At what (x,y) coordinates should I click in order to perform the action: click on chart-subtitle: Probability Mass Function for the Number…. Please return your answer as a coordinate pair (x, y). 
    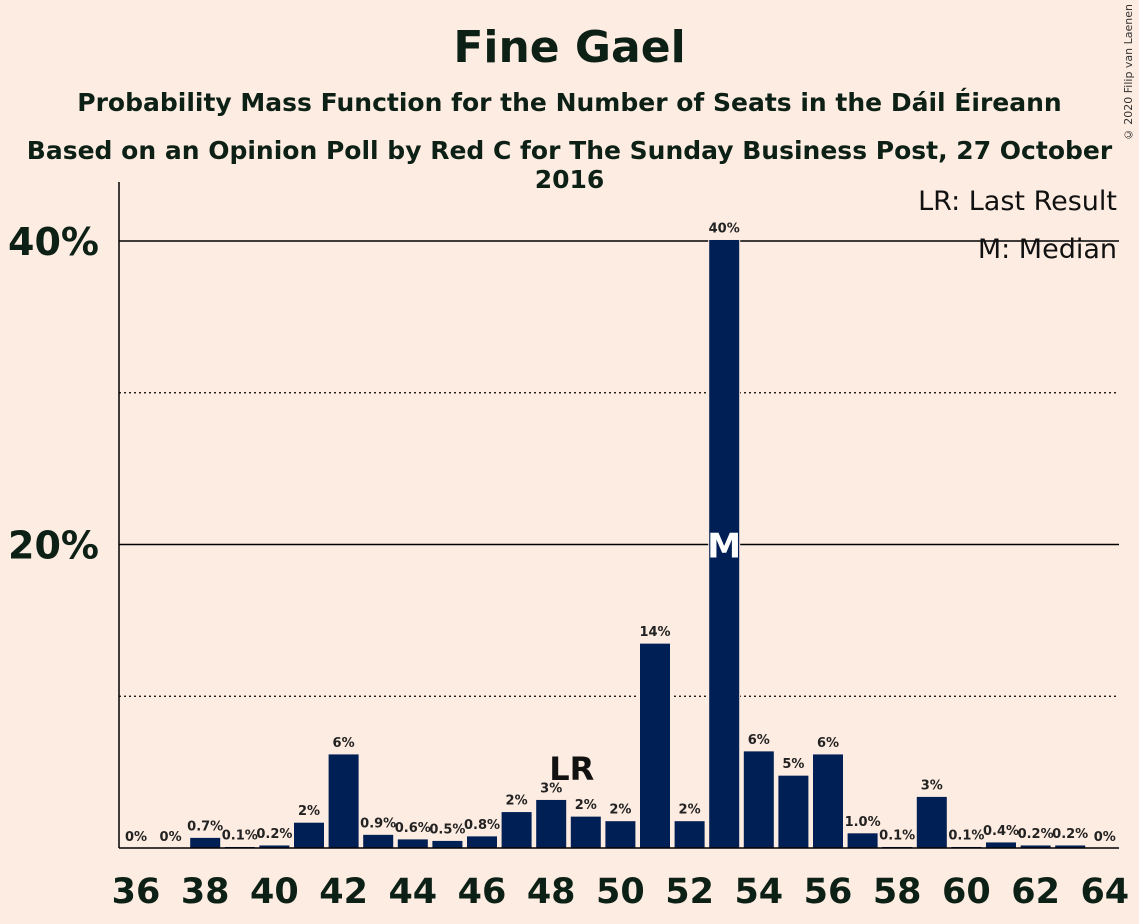
    Looking at the image, I should click on (569, 102).